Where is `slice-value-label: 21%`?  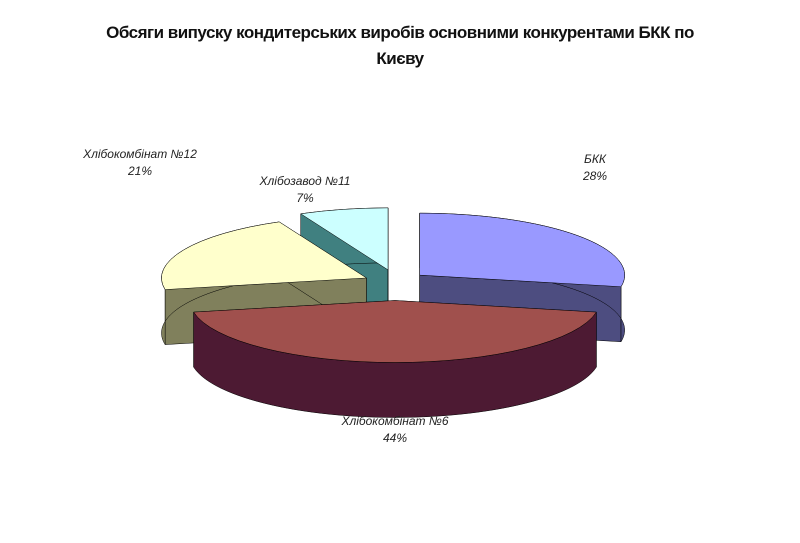 slice-value-label: 21% is located at coordinates (139, 171).